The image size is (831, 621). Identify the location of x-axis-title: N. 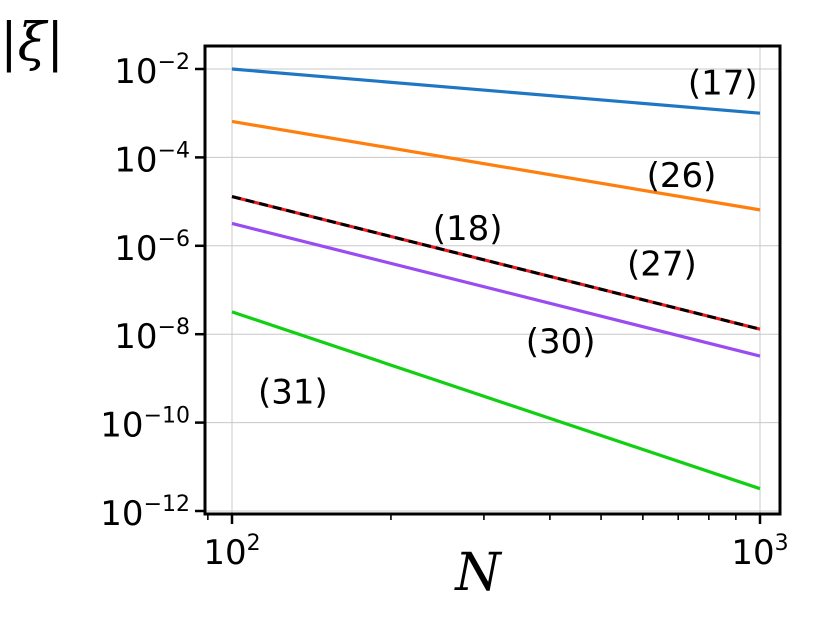
(477, 573).